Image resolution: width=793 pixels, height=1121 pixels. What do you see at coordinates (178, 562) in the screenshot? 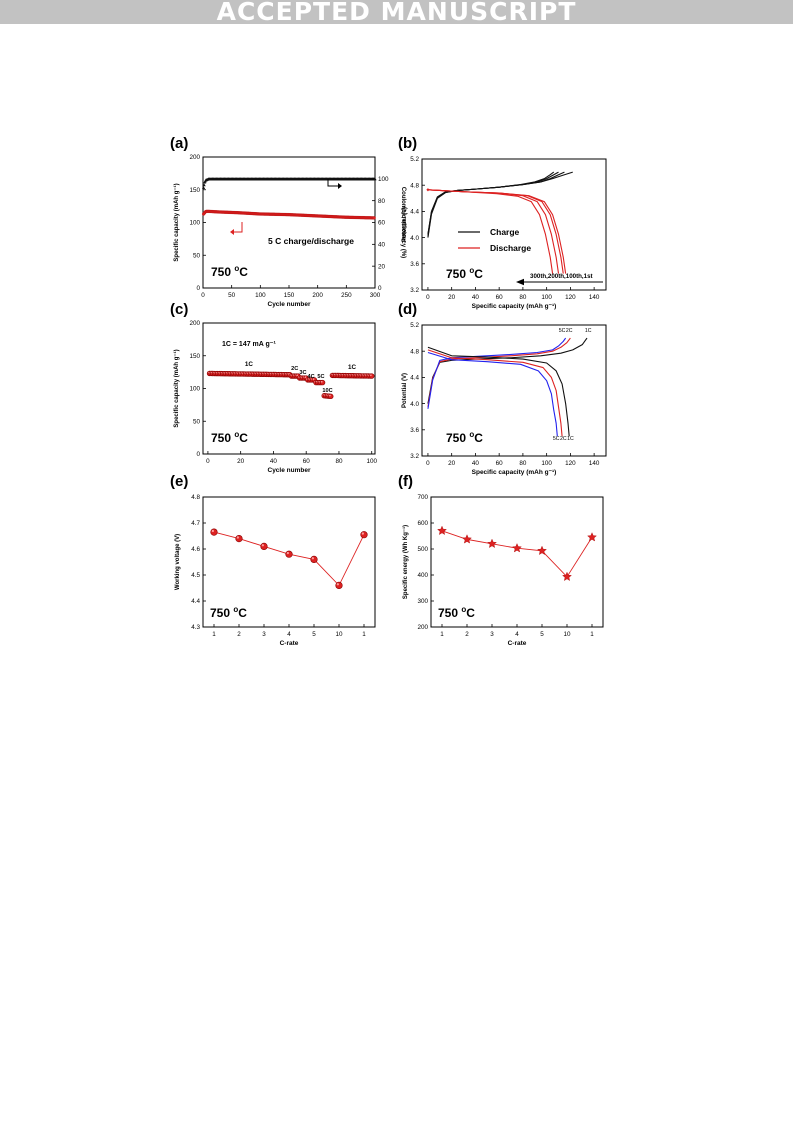
I see `y-axis-label: Working voltage (V)` at bounding box center [178, 562].